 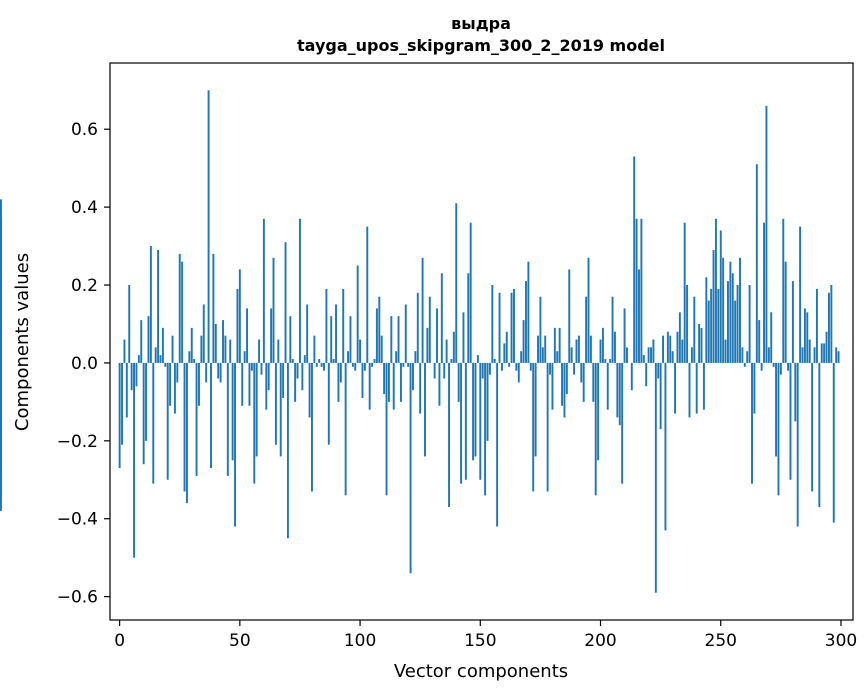 What do you see at coordinates (481, 45) in the screenshot?
I see `chart-subtitle: tayga_upos_skipgram_300_2_2019 model` at bounding box center [481, 45].